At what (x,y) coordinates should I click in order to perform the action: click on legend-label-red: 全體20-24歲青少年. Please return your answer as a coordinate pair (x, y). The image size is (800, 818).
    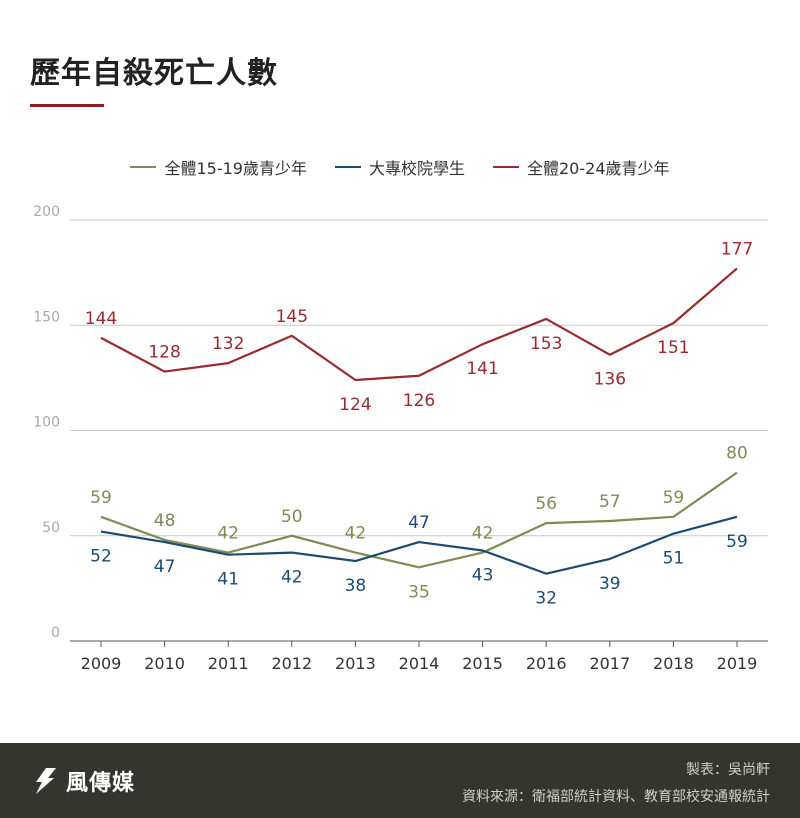
    Looking at the image, I should click on (598, 168).